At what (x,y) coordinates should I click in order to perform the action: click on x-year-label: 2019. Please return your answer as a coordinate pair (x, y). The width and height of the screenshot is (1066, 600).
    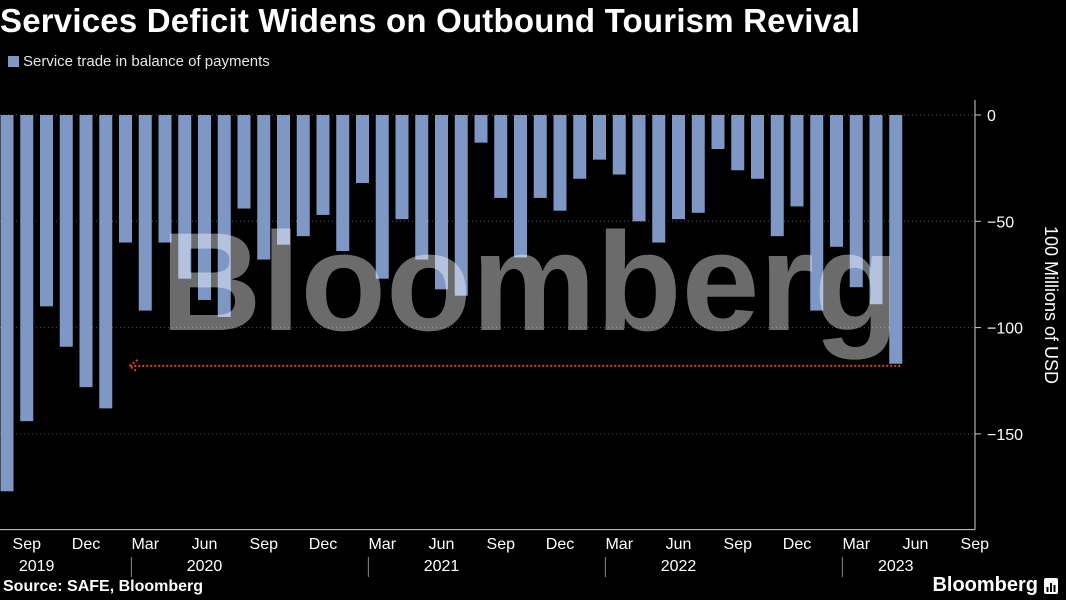
    Looking at the image, I should click on (37, 566).